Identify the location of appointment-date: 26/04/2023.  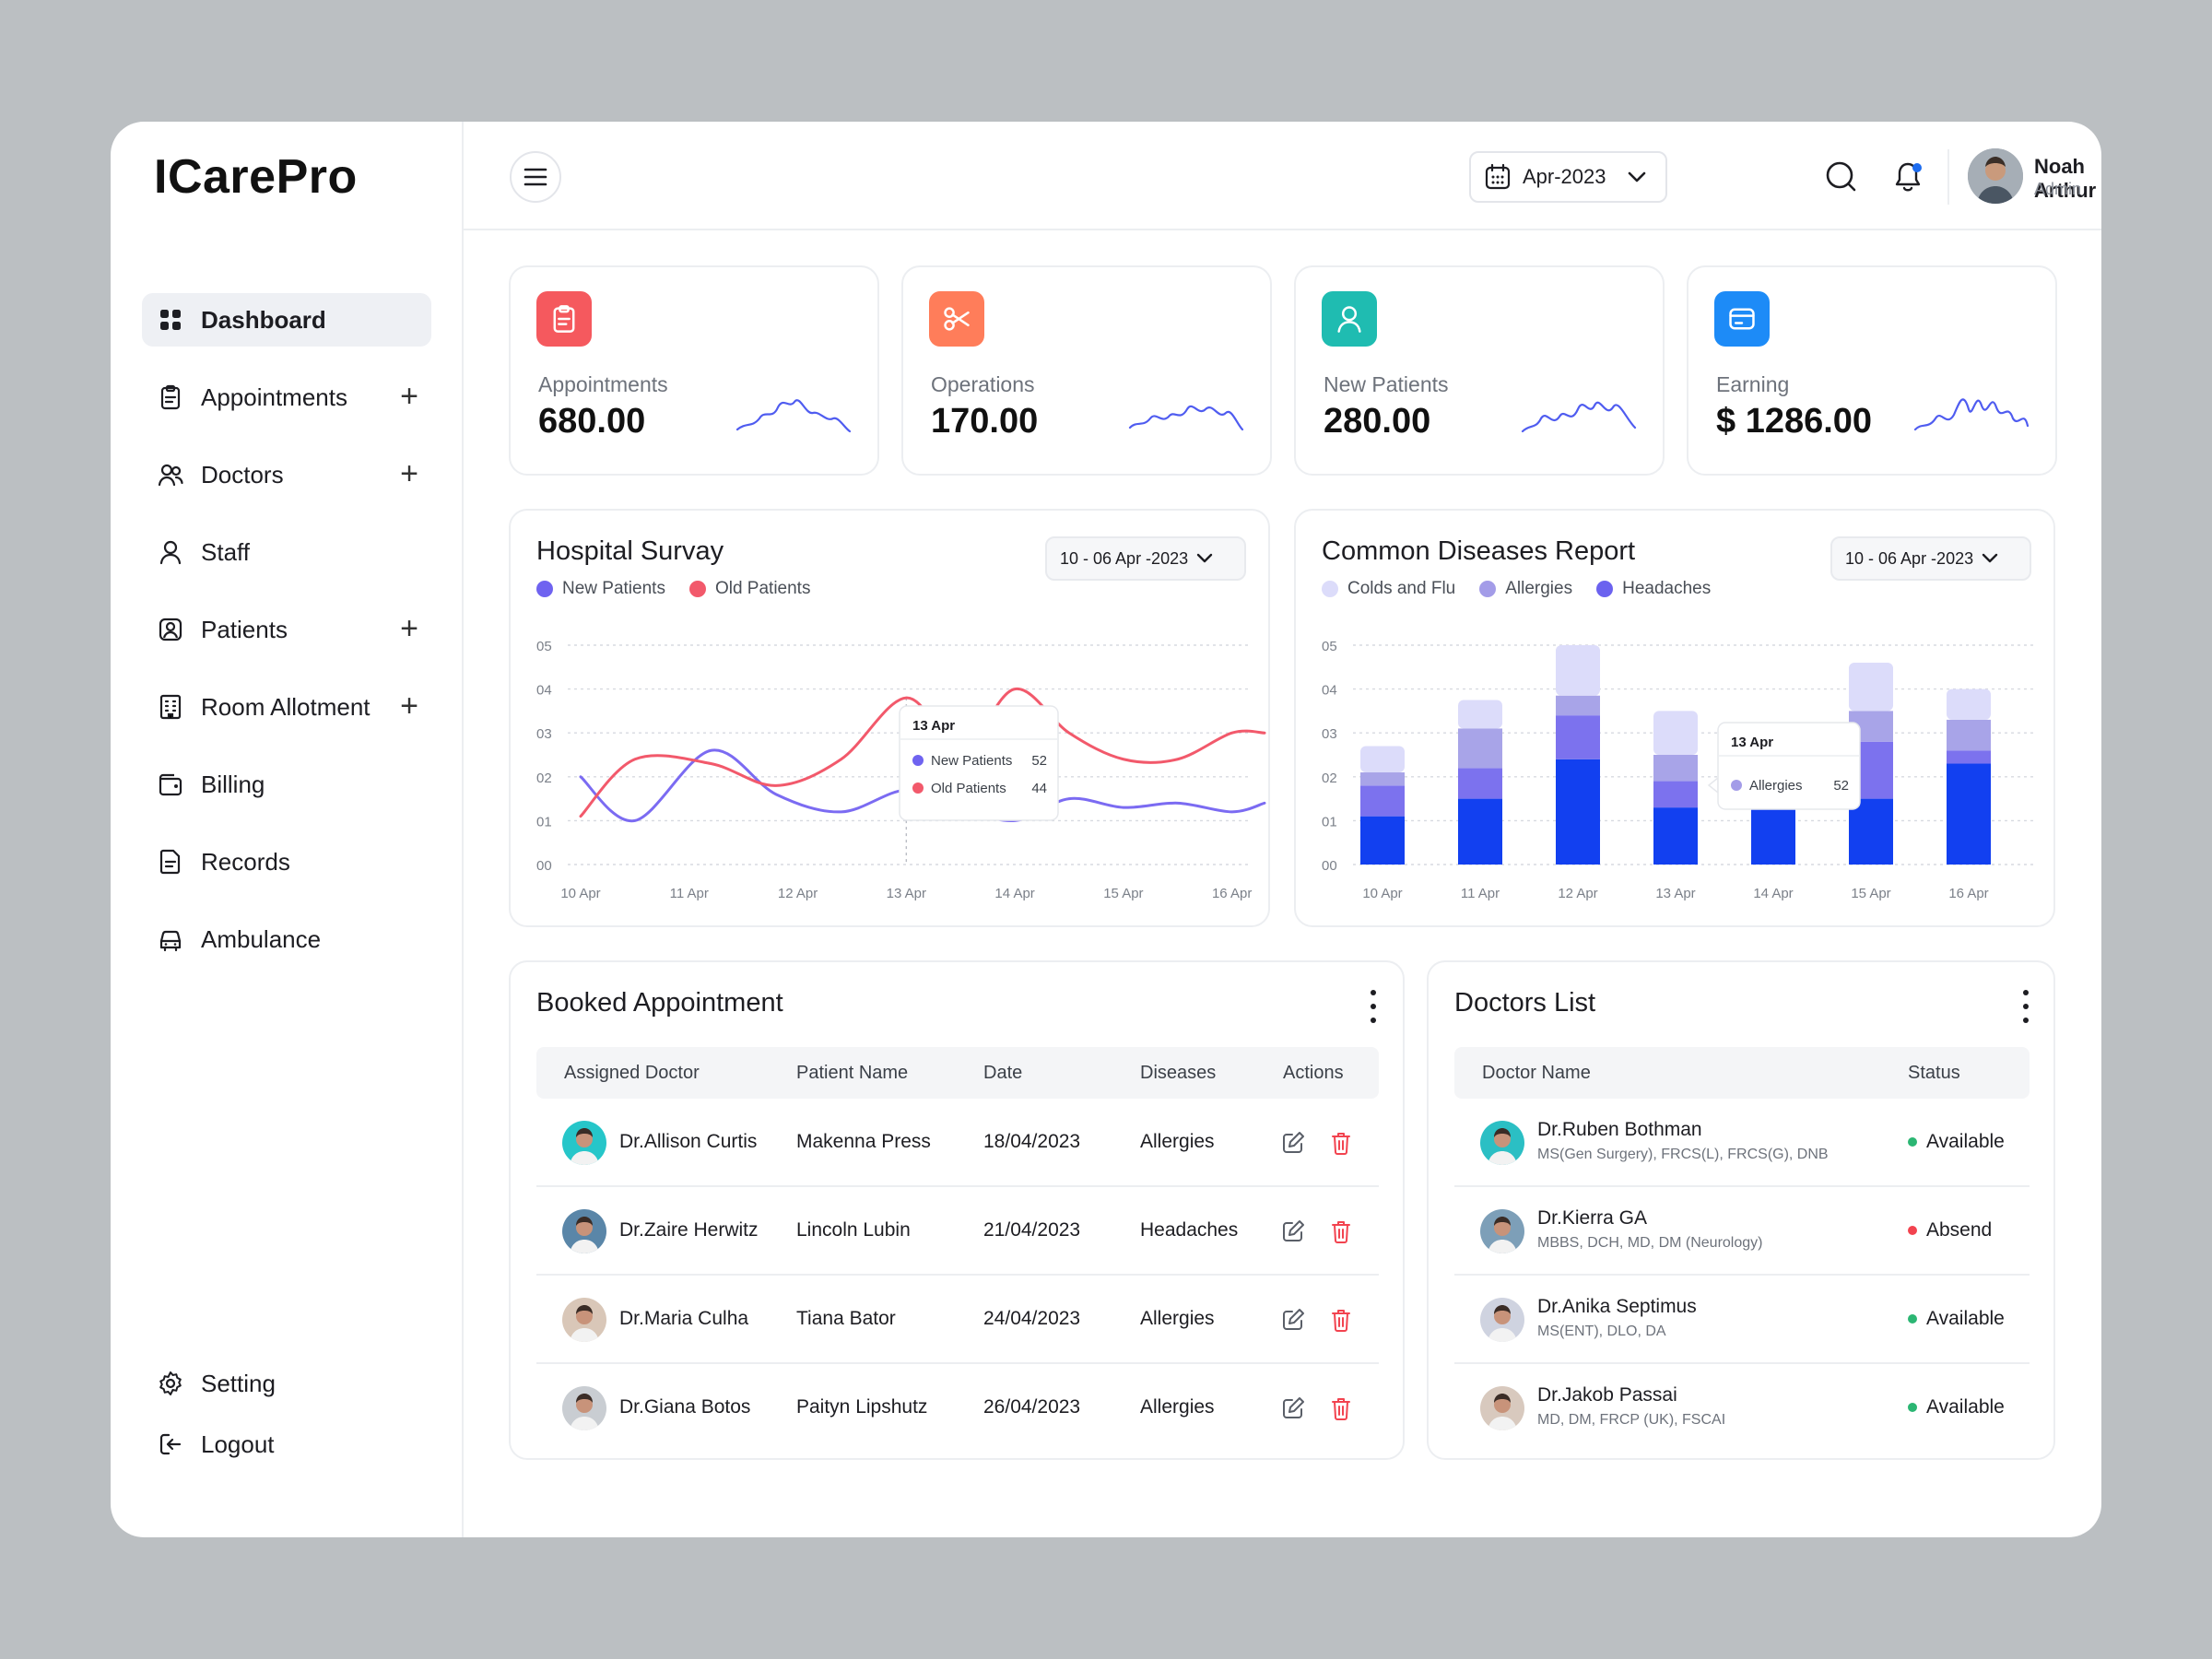
(1032, 1407).